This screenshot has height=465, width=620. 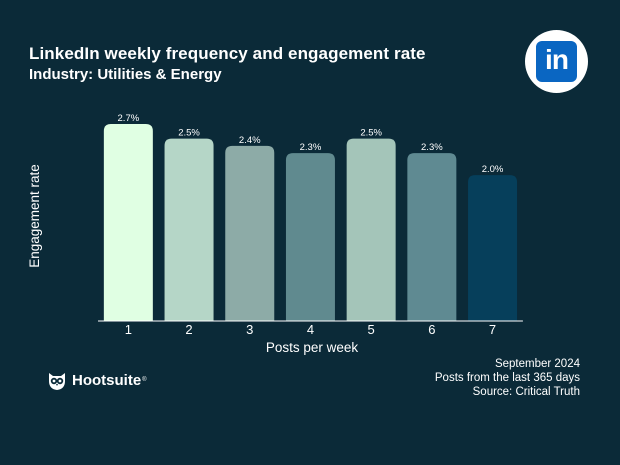 What do you see at coordinates (189, 133) in the screenshot?
I see `data-label-2: 2.5%` at bounding box center [189, 133].